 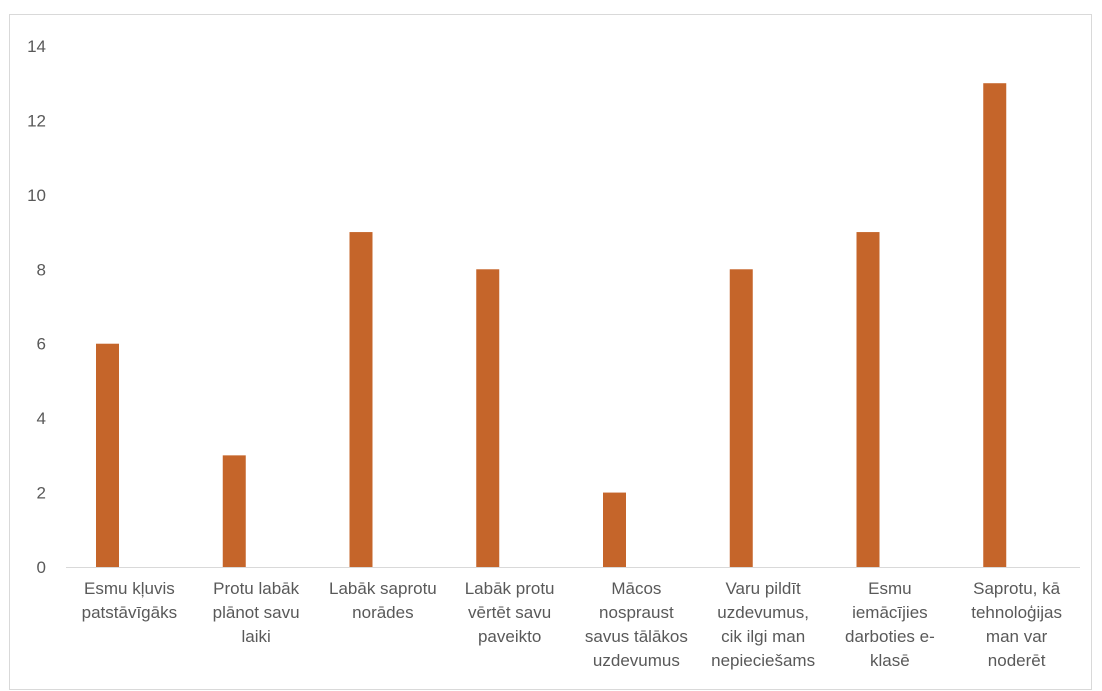 I want to click on x-tick-label-line: nepieciešams, so click(x=763, y=660).